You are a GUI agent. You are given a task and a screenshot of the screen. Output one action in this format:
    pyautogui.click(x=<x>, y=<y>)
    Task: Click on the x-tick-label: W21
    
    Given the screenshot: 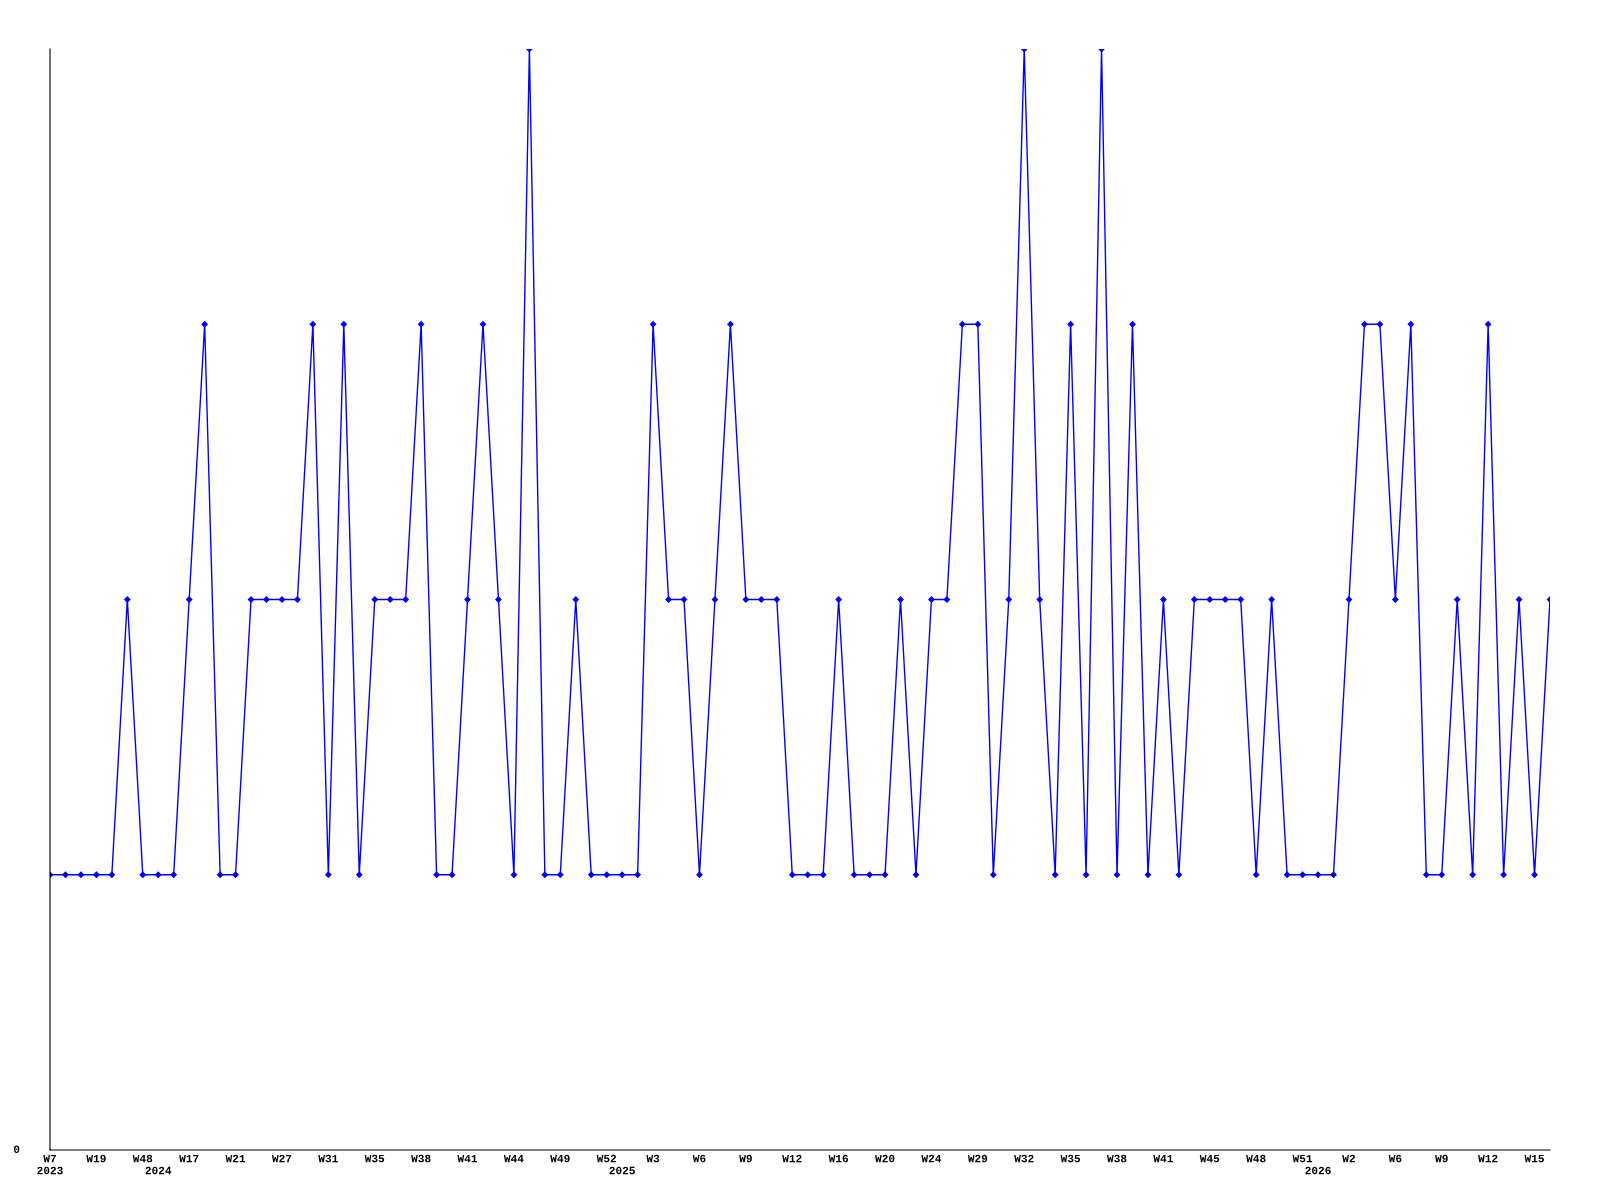 What is the action you would take?
    pyautogui.click(x=235, y=1158)
    